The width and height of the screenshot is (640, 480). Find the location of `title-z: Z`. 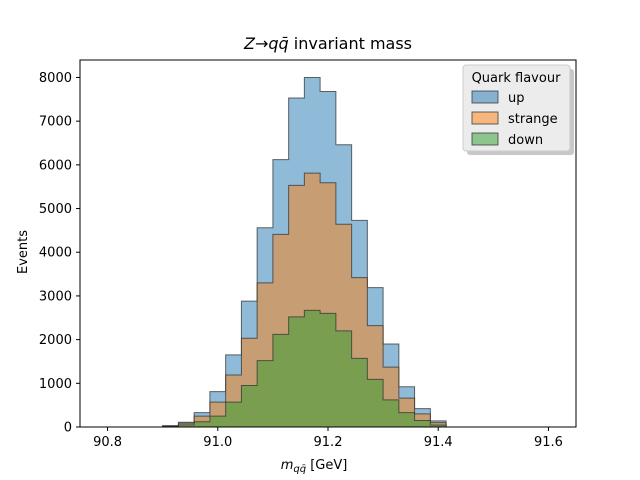

title-z: Z is located at coordinates (249, 43).